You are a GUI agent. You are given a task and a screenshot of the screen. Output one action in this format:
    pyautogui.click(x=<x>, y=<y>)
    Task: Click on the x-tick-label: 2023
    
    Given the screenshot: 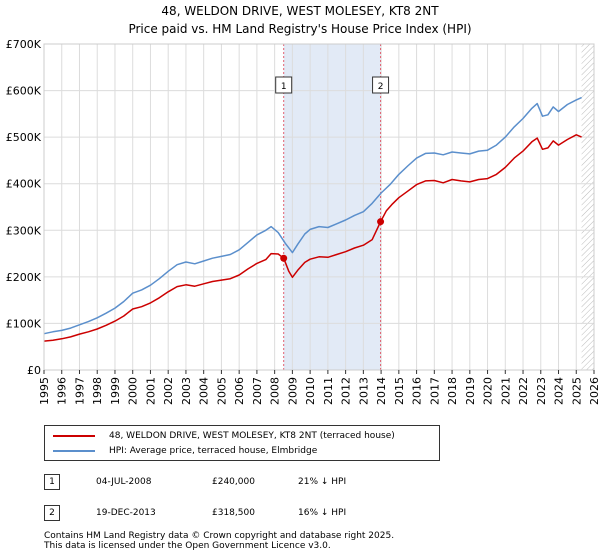 What is the action you would take?
    pyautogui.click(x=541, y=391)
    